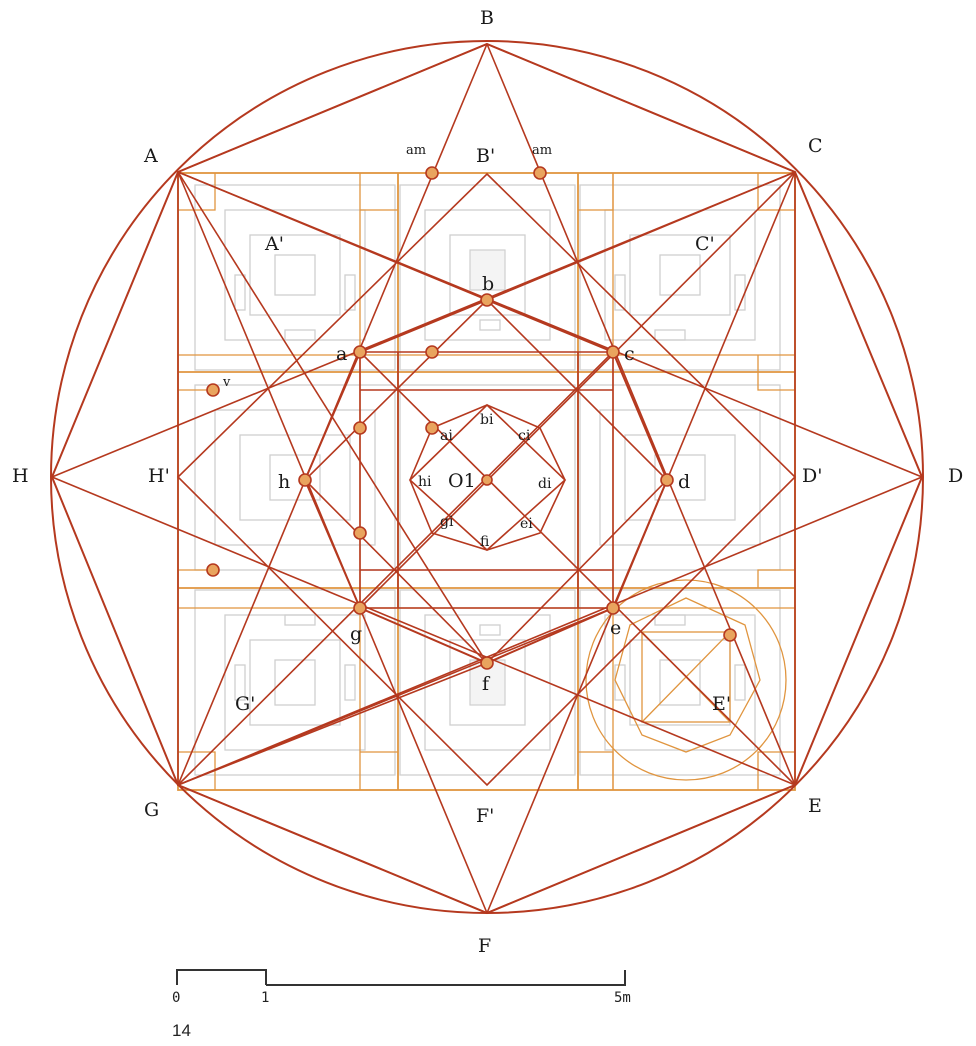 Image resolution: width=976 pixels, height=1046 pixels. Describe the element at coordinates (213, 570) in the screenshot. I see `marker-left-edge` at that location.